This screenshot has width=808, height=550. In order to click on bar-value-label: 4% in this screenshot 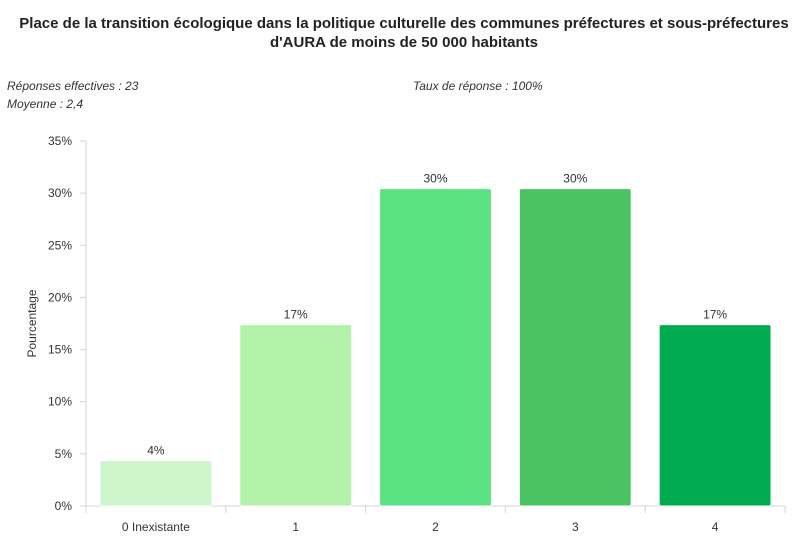, I will do `click(156, 451)`.